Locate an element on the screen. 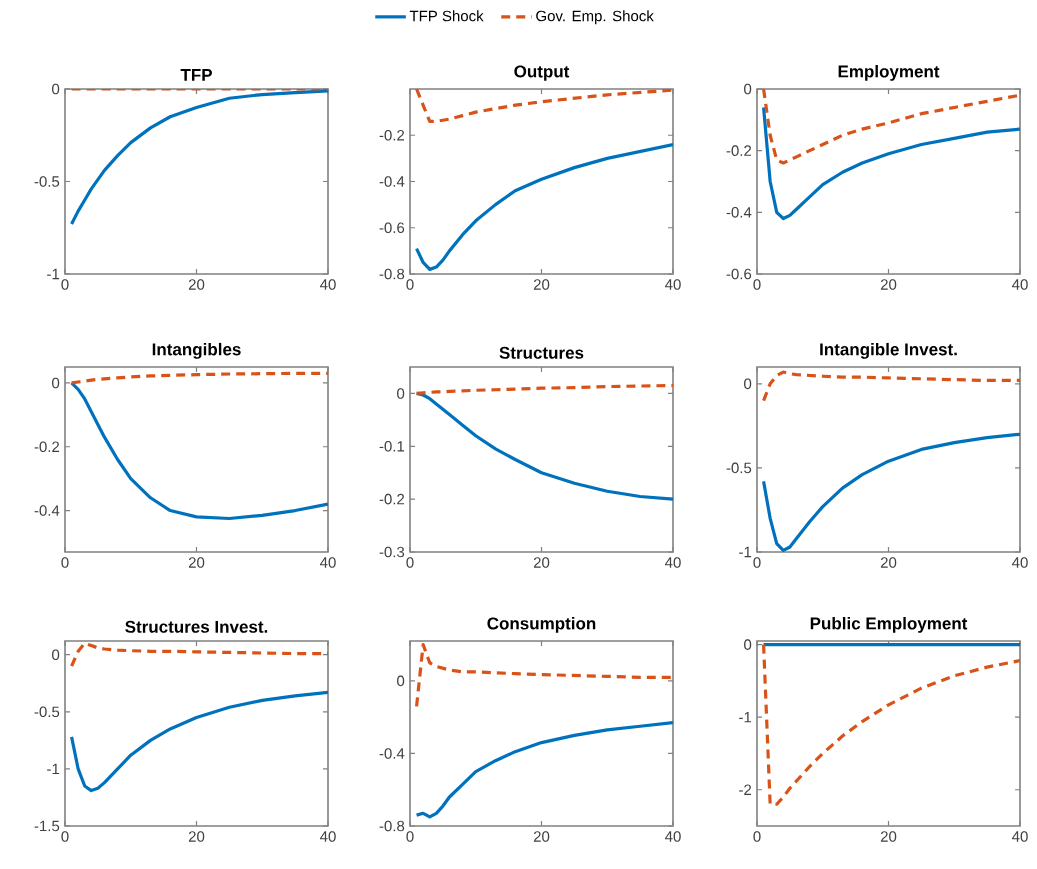 The width and height of the screenshot is (1037, 869). y-tick-label: -1.5 is located at coordinates (47, 826).